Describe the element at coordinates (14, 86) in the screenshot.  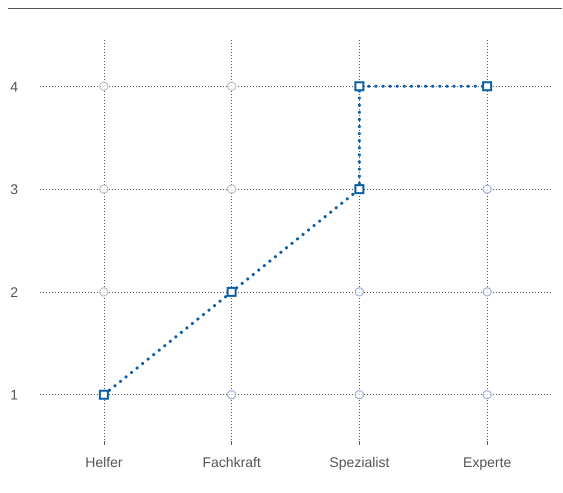
I see `y-tick-label: 4` at that location.